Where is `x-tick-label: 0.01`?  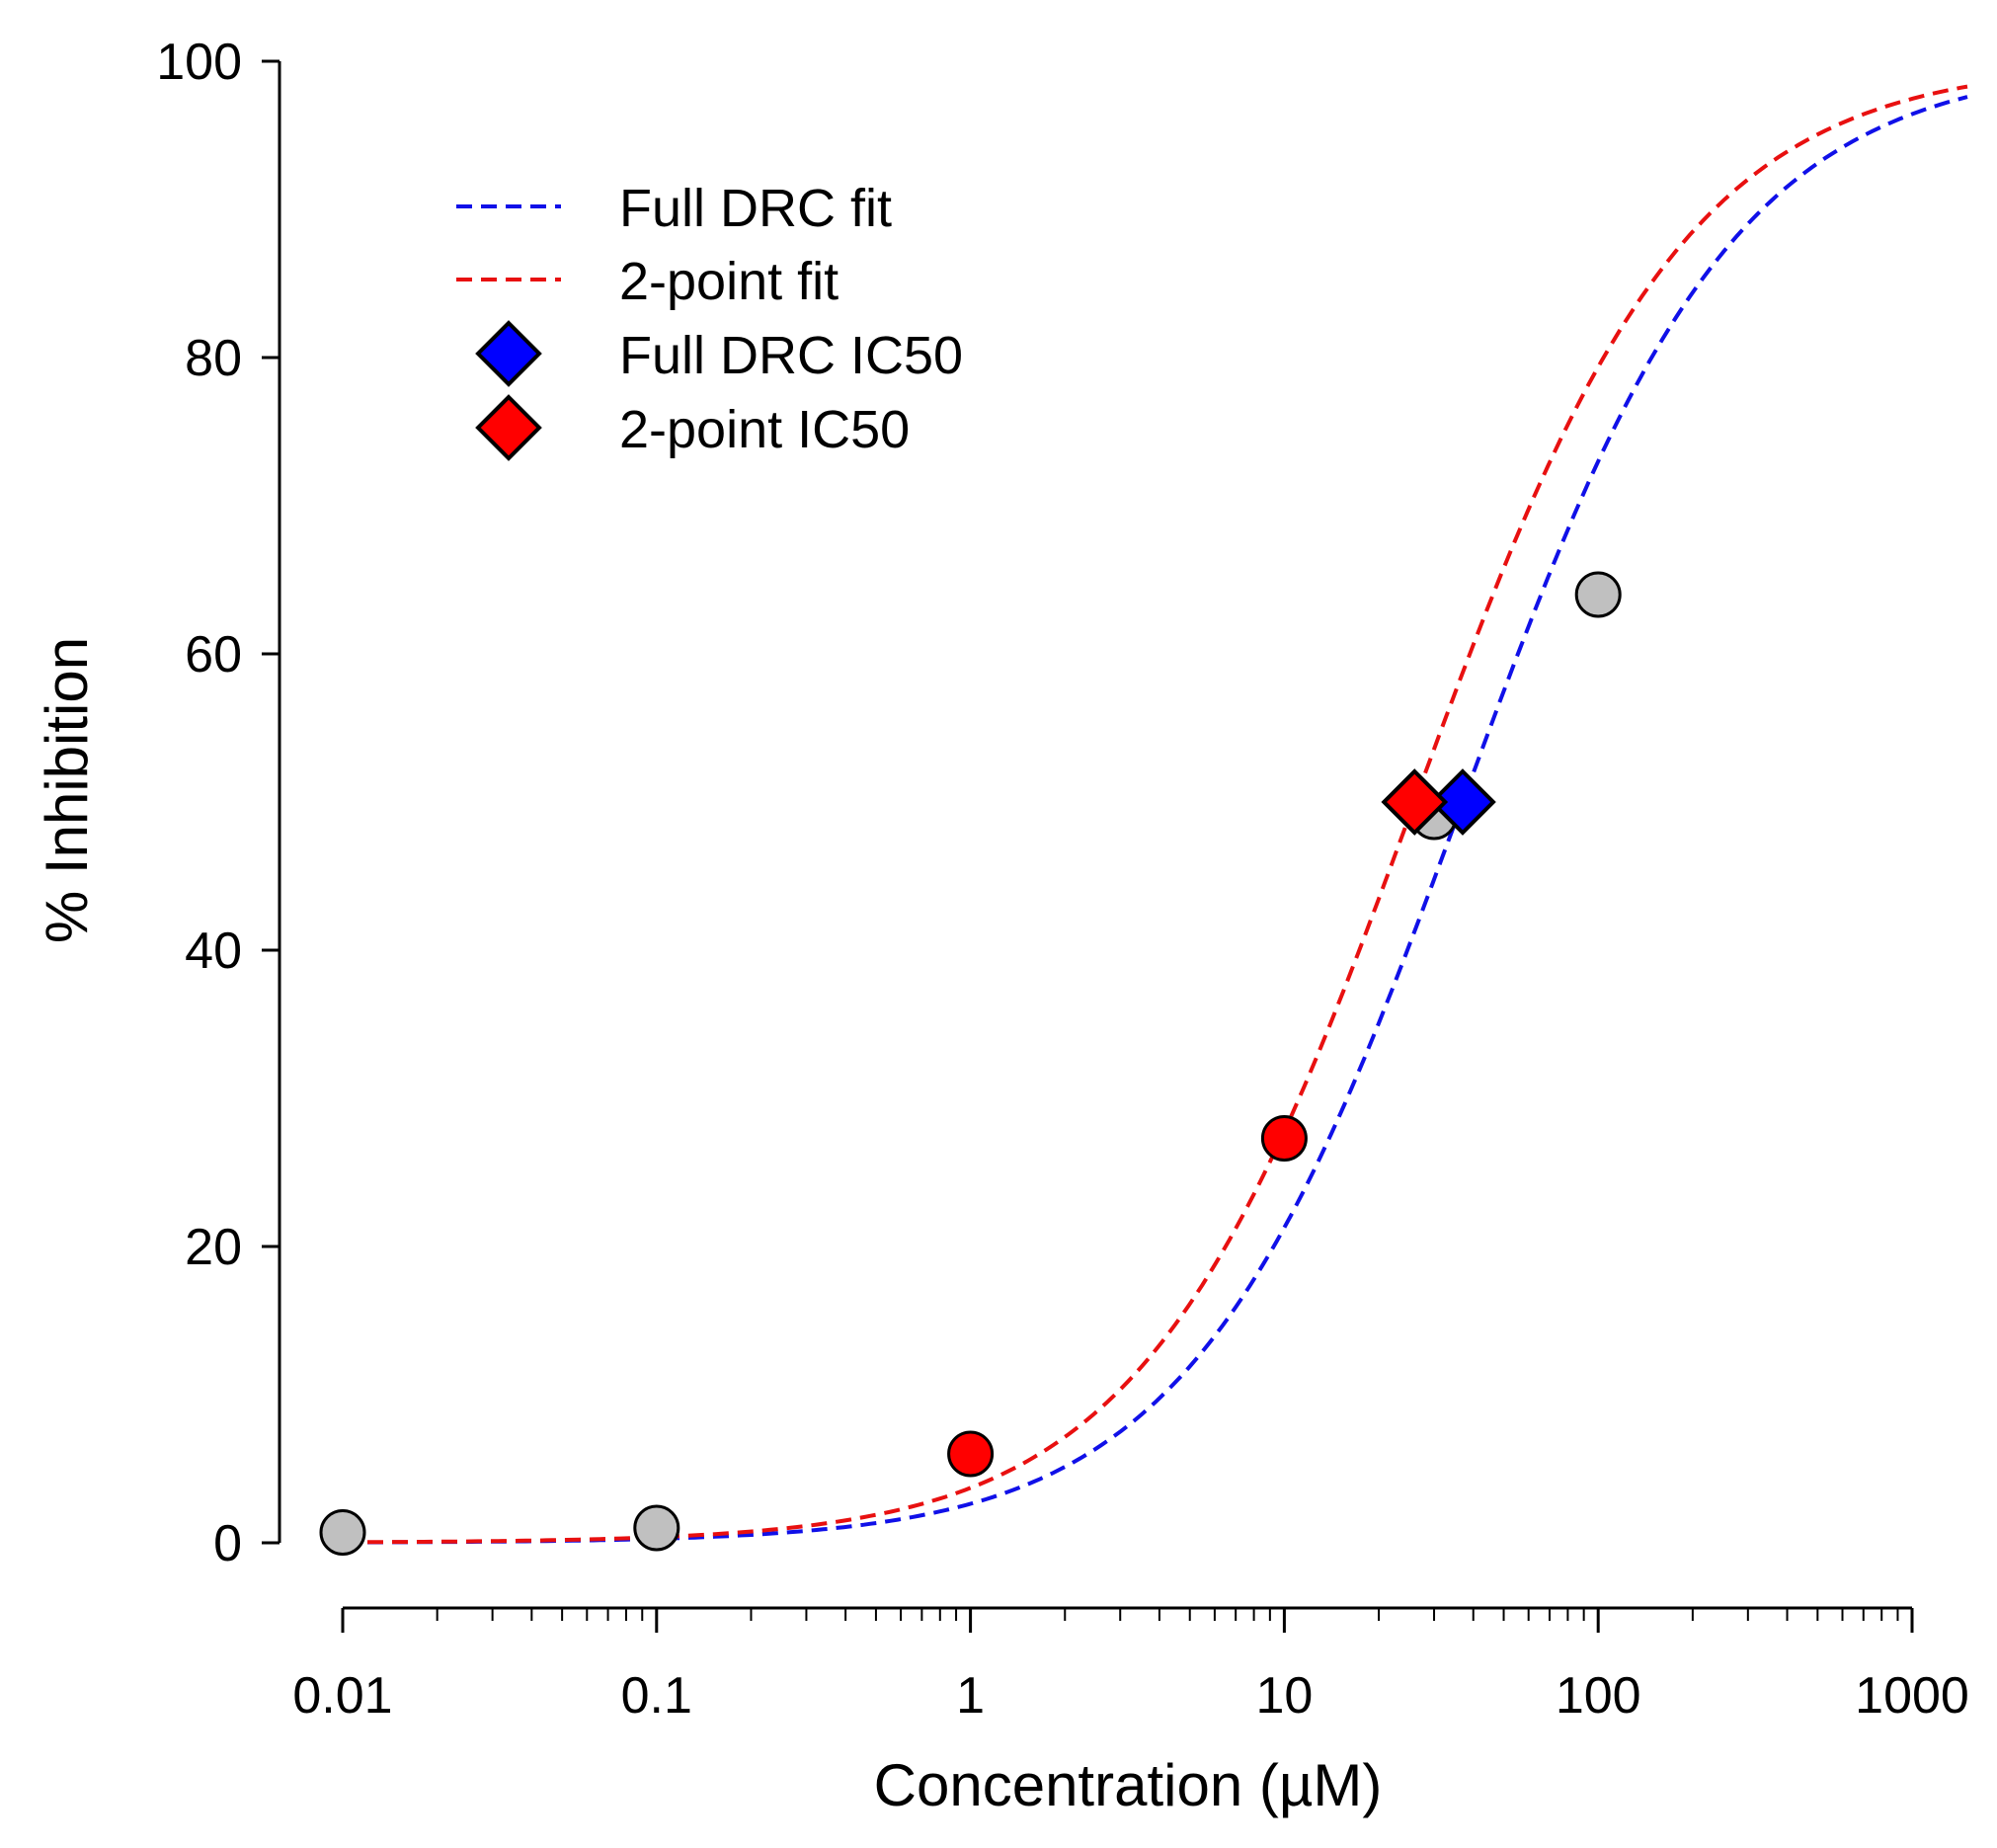 x-tick-label: 0.01 is located at coordinates (342, 1696).